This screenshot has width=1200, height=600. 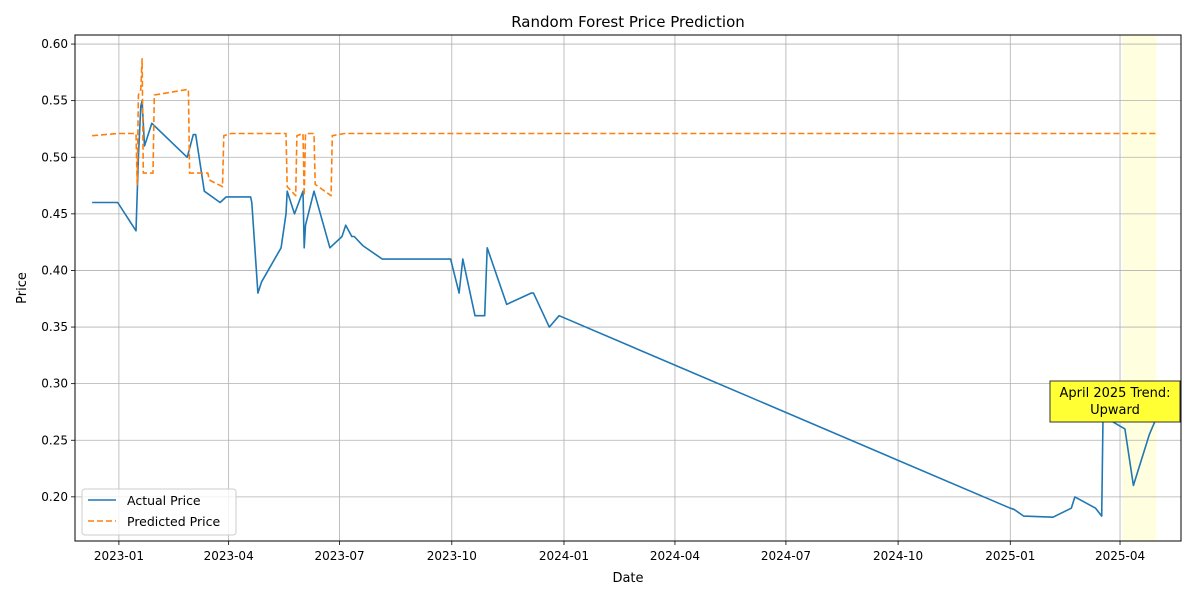 I want to click on y-tick-label: 0.25, so click(x=54, y=440).